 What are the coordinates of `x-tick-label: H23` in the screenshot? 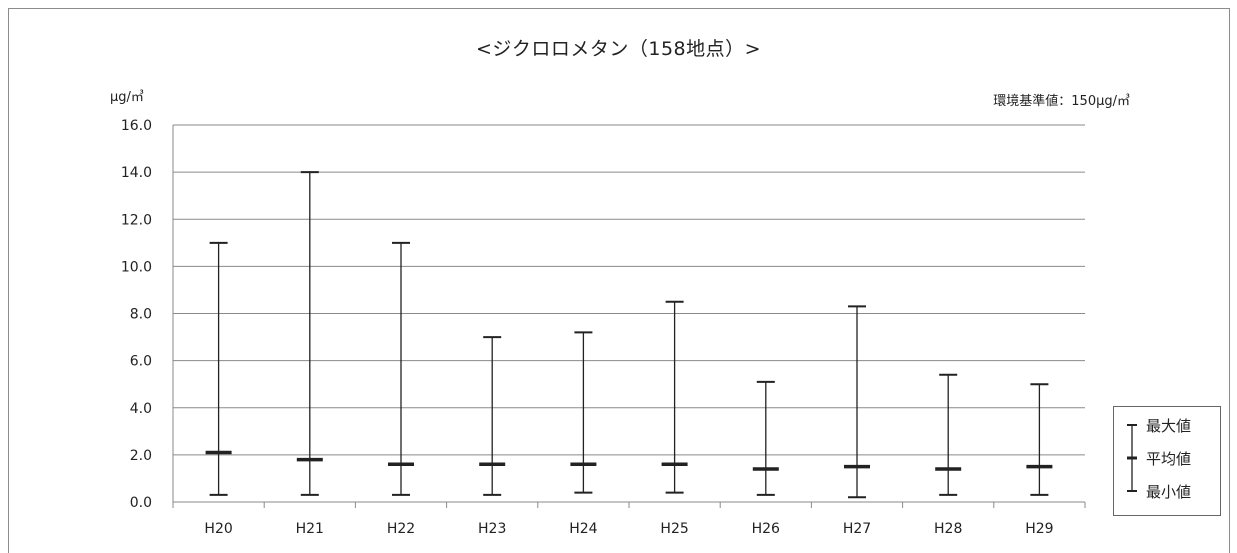 It's located at (492, 529).